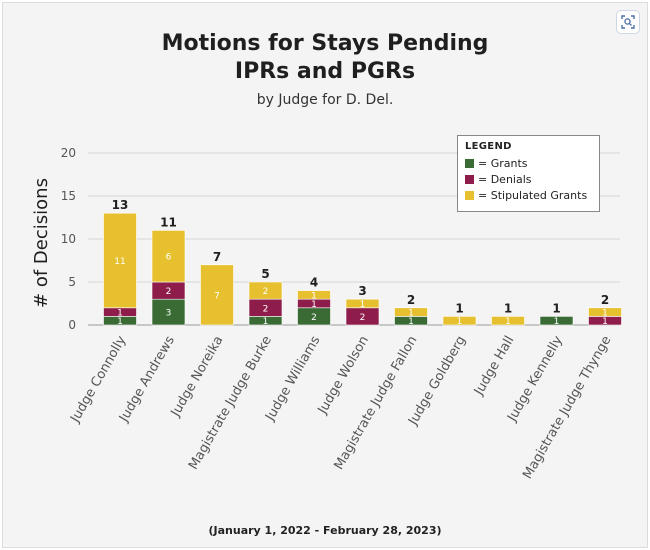 This screenshot has height=550, width=650. Describe the element at coordinates (168, 222) in the screenshot. I see `bar-total-label: 11` at that location.